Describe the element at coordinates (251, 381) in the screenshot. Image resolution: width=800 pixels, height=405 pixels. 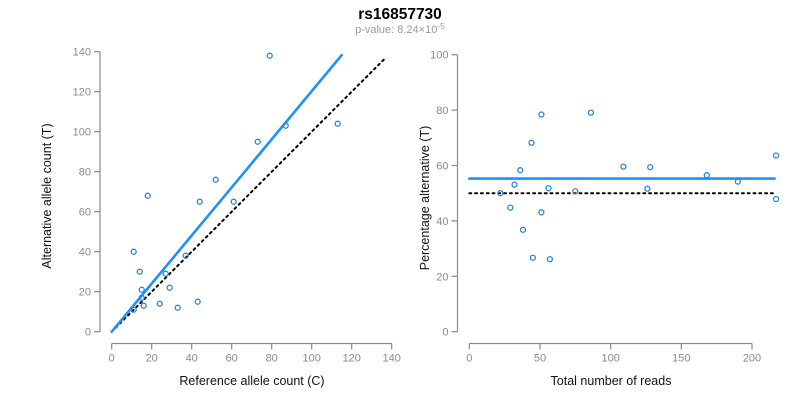
I see `left-x-axis-title: Reference allele count (C)` at that location.